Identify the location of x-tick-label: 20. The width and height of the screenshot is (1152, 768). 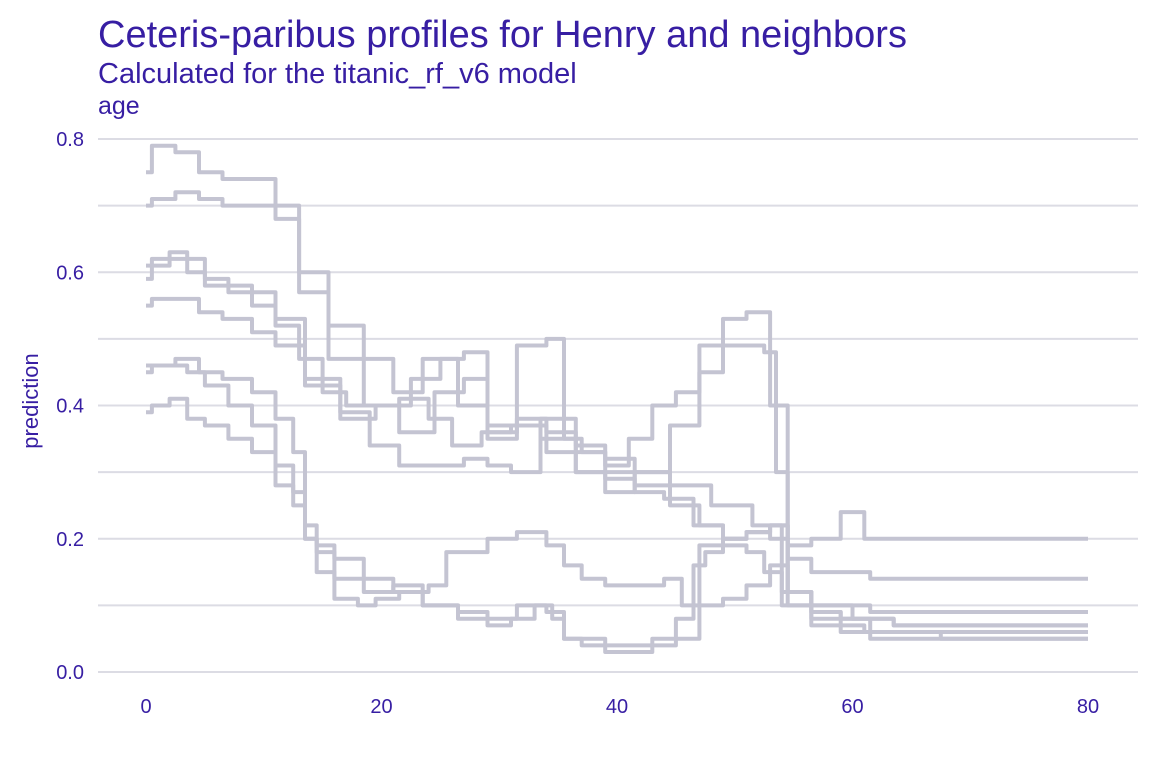
(381, 707).